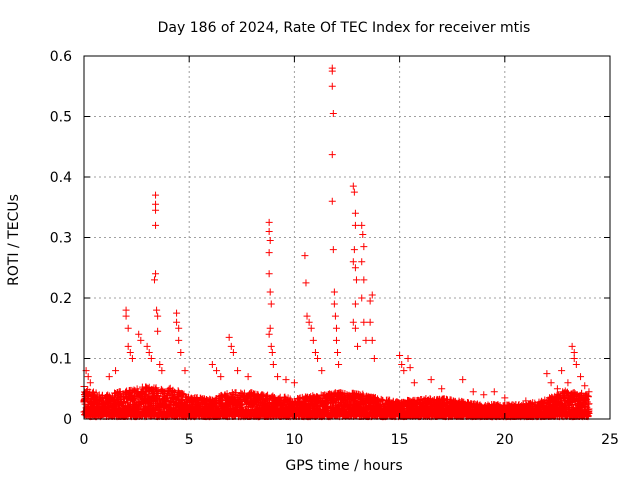 This screenshot has height=484, width=640. What do you see at coordinates (294, 440) in the screenshot?
I see `x-tick-label: 10` at bounding box center [294, 440].